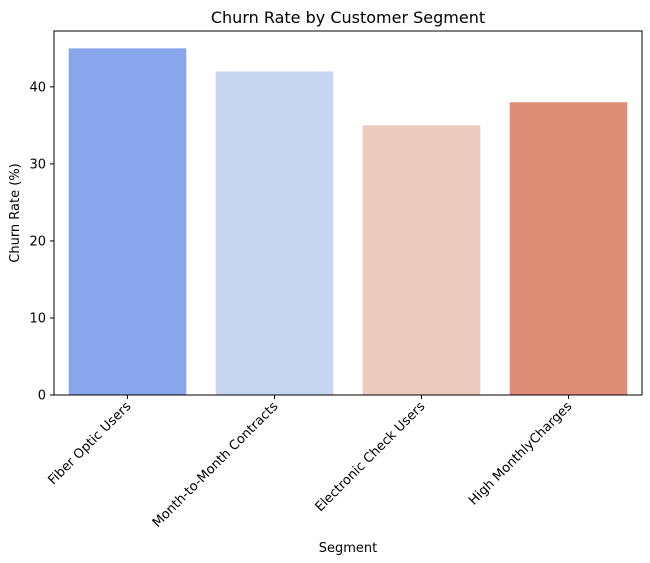 The height and width of the screenshot is (563, 650). What do you see at coordinates (15, 212) in the screenshot?
I see `y-axis-label: Churn Rate (%)` at bounding box center [15, 212].